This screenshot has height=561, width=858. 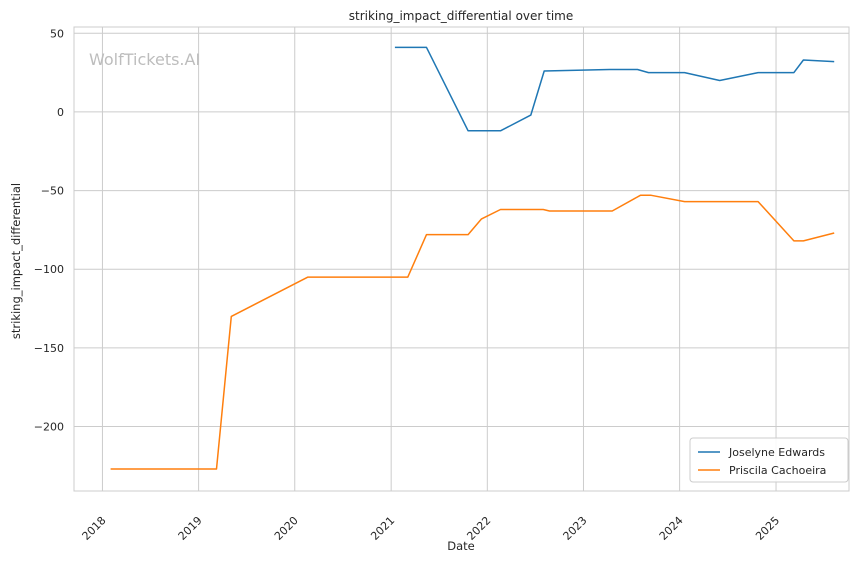 What do you see at coordinates (144, 59) in the screenshot?
I see `watermark: WolfTickets.AI` at bounding box center [144, 59].